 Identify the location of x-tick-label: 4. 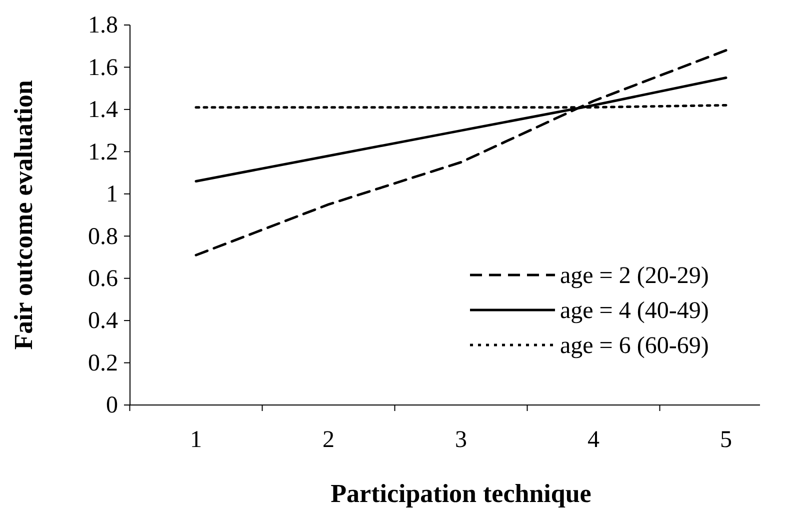
(594, 440).